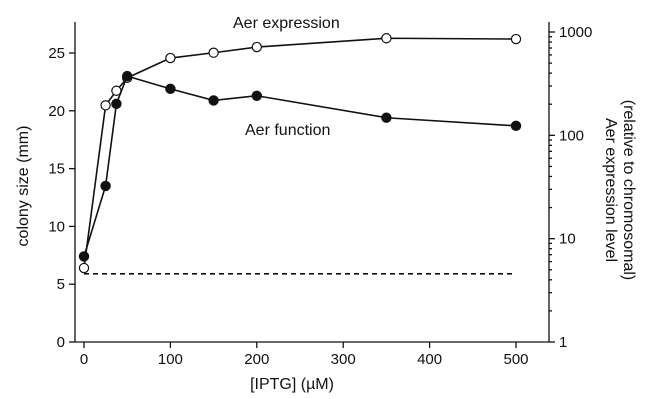 The height and width of the screenshot is (399, 649). Describe the element at coordinates (256, 359) in the screenshot. I see `x-tick-label: 200` at that location.